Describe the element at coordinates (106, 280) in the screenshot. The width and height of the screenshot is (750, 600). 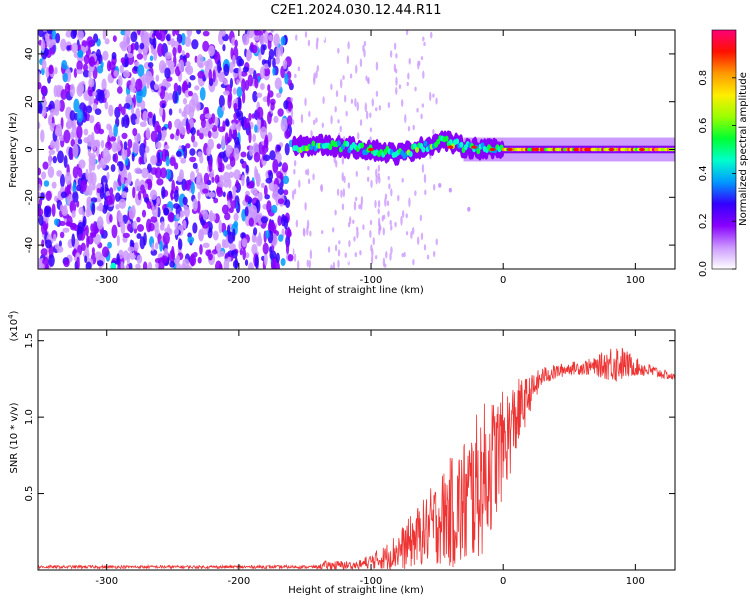
I see `spectrogram-x-tick-label: -300` at that location.